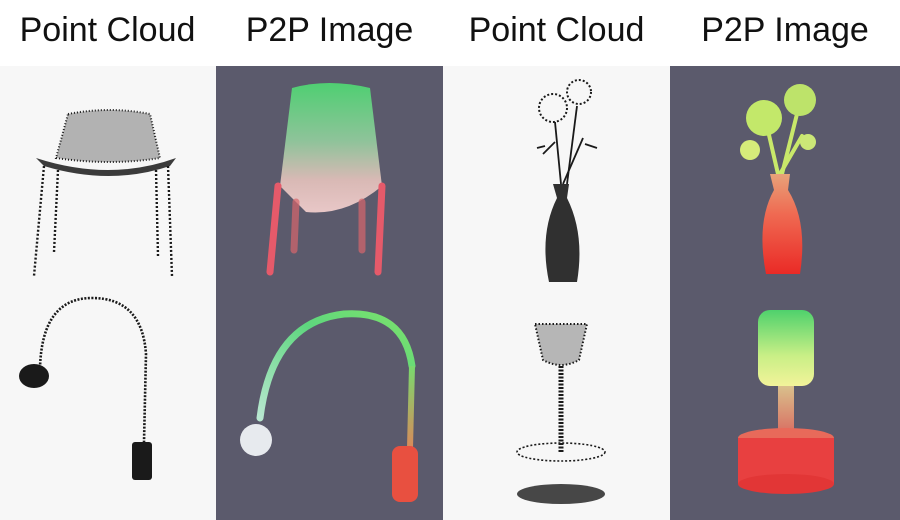 The width and height of the screenshot is (900, 520). What do you see at coordinates (329, 406) in the screenshot?
I see `arc-lamp-render` at bounding box center [329, 406].